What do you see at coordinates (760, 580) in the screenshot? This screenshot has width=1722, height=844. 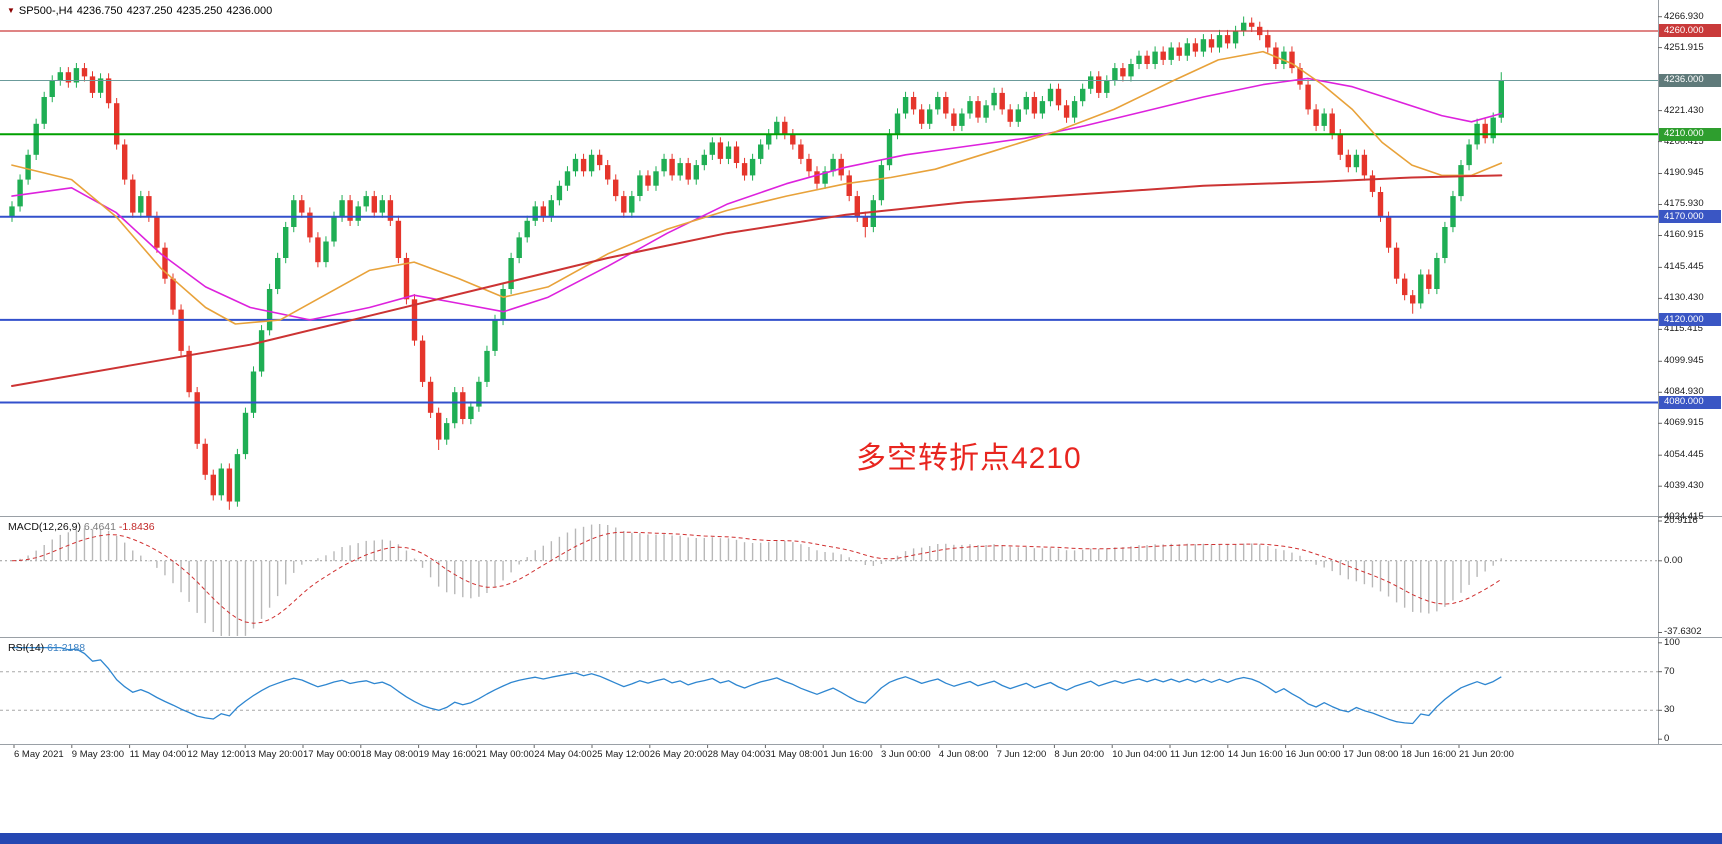 I see `macd-histogram` at bounding box center [760, 580].